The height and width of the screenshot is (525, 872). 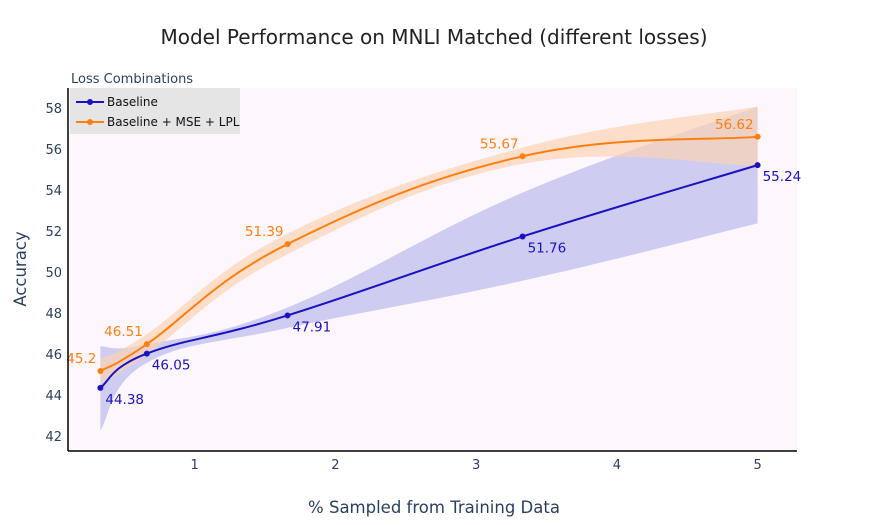 I want to click on x-tick-label: 3, so click(x=476, y=465).